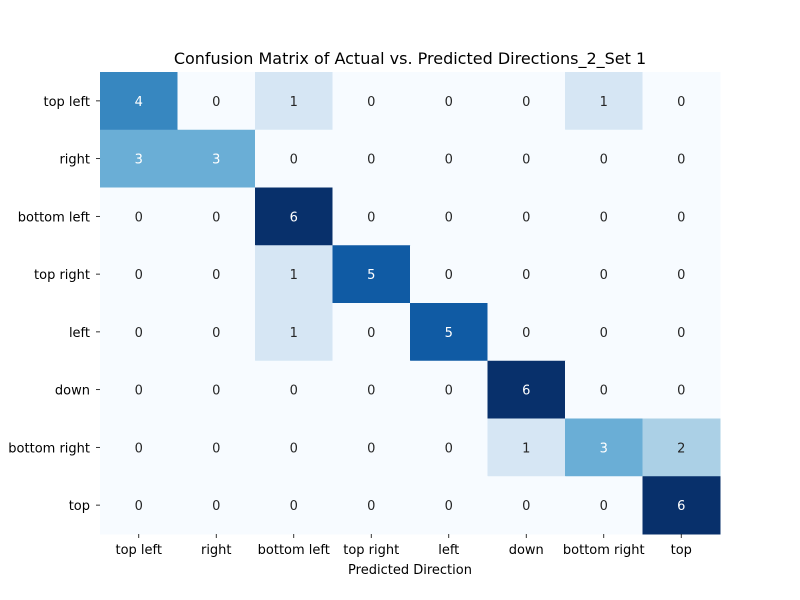 The height and width of the screenshot is (600, 800). I want to click on y-tick-label: down, so click(72, 391).